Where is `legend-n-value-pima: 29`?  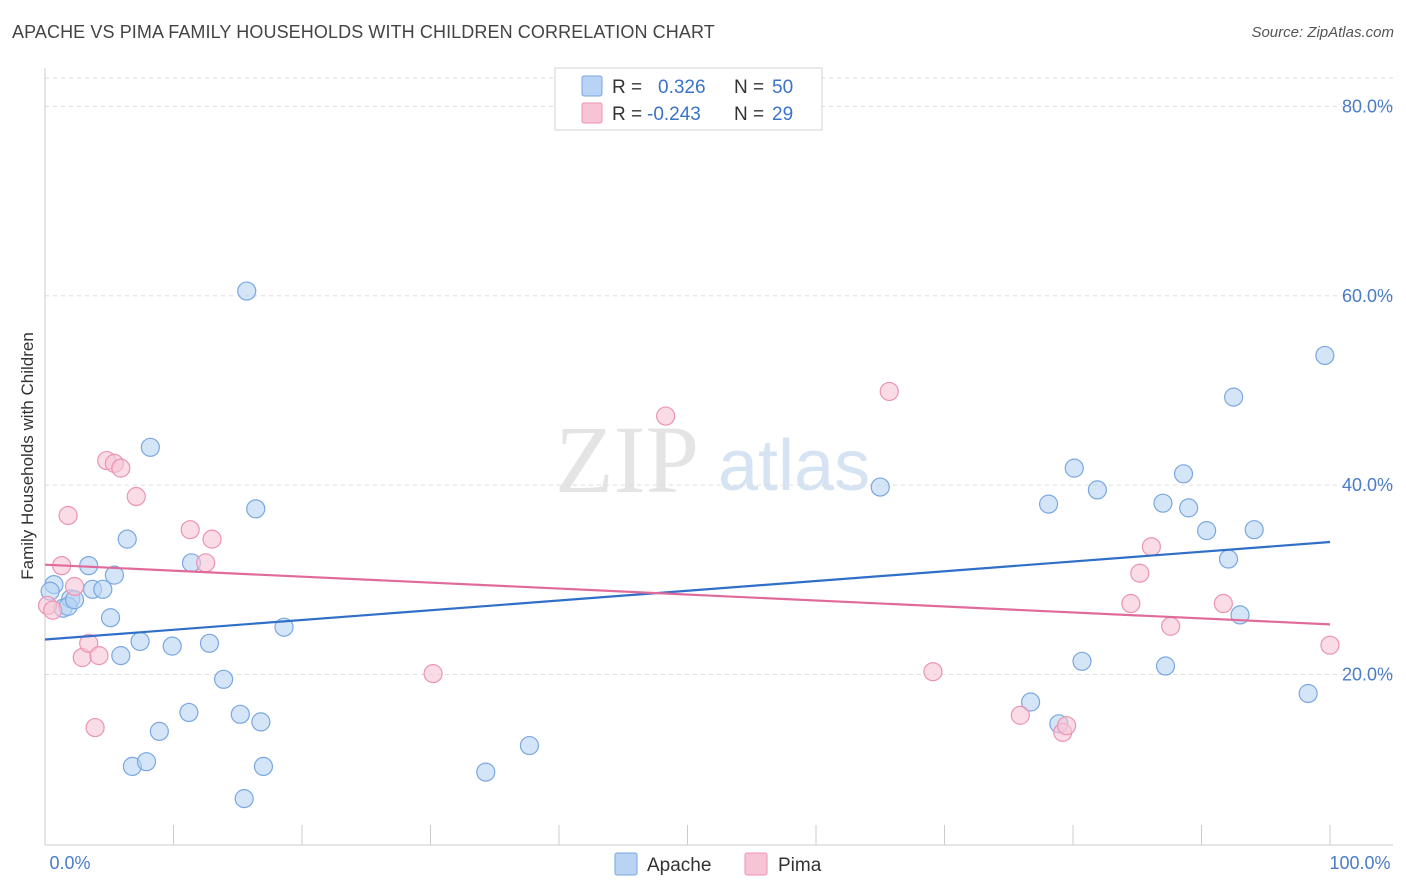 legend-n-value-pima: 29 is located at coordinates (782, 114).